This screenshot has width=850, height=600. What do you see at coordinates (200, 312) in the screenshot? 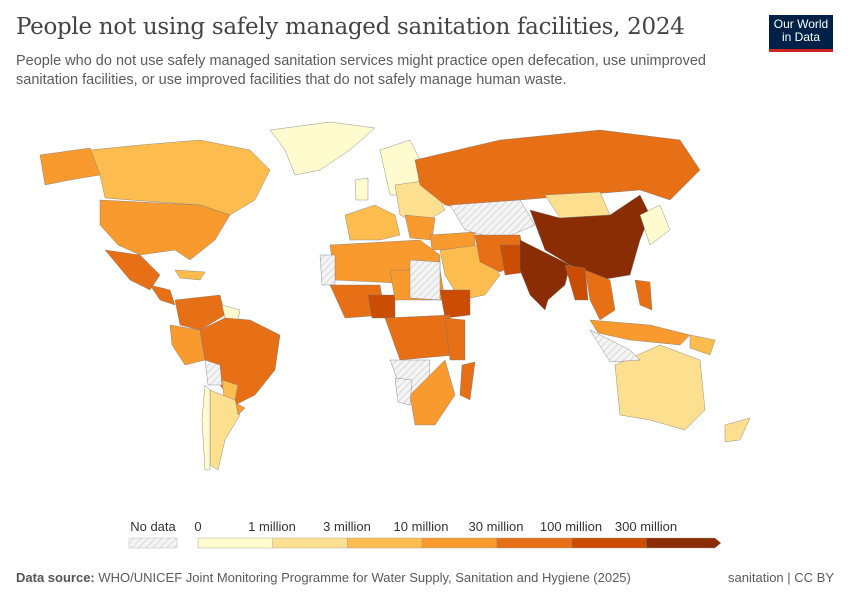
I see `country-colombia-venezuela` at bounding box center [200, 312].